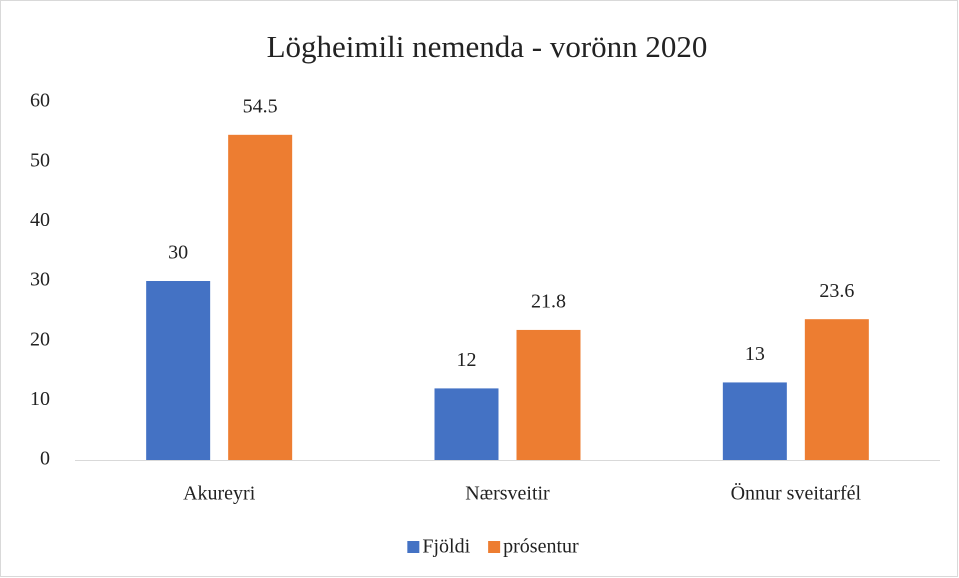 The width and height of the screenshot is (959, 578). I want to click on y-tick-label: 20, so click(40, 339).